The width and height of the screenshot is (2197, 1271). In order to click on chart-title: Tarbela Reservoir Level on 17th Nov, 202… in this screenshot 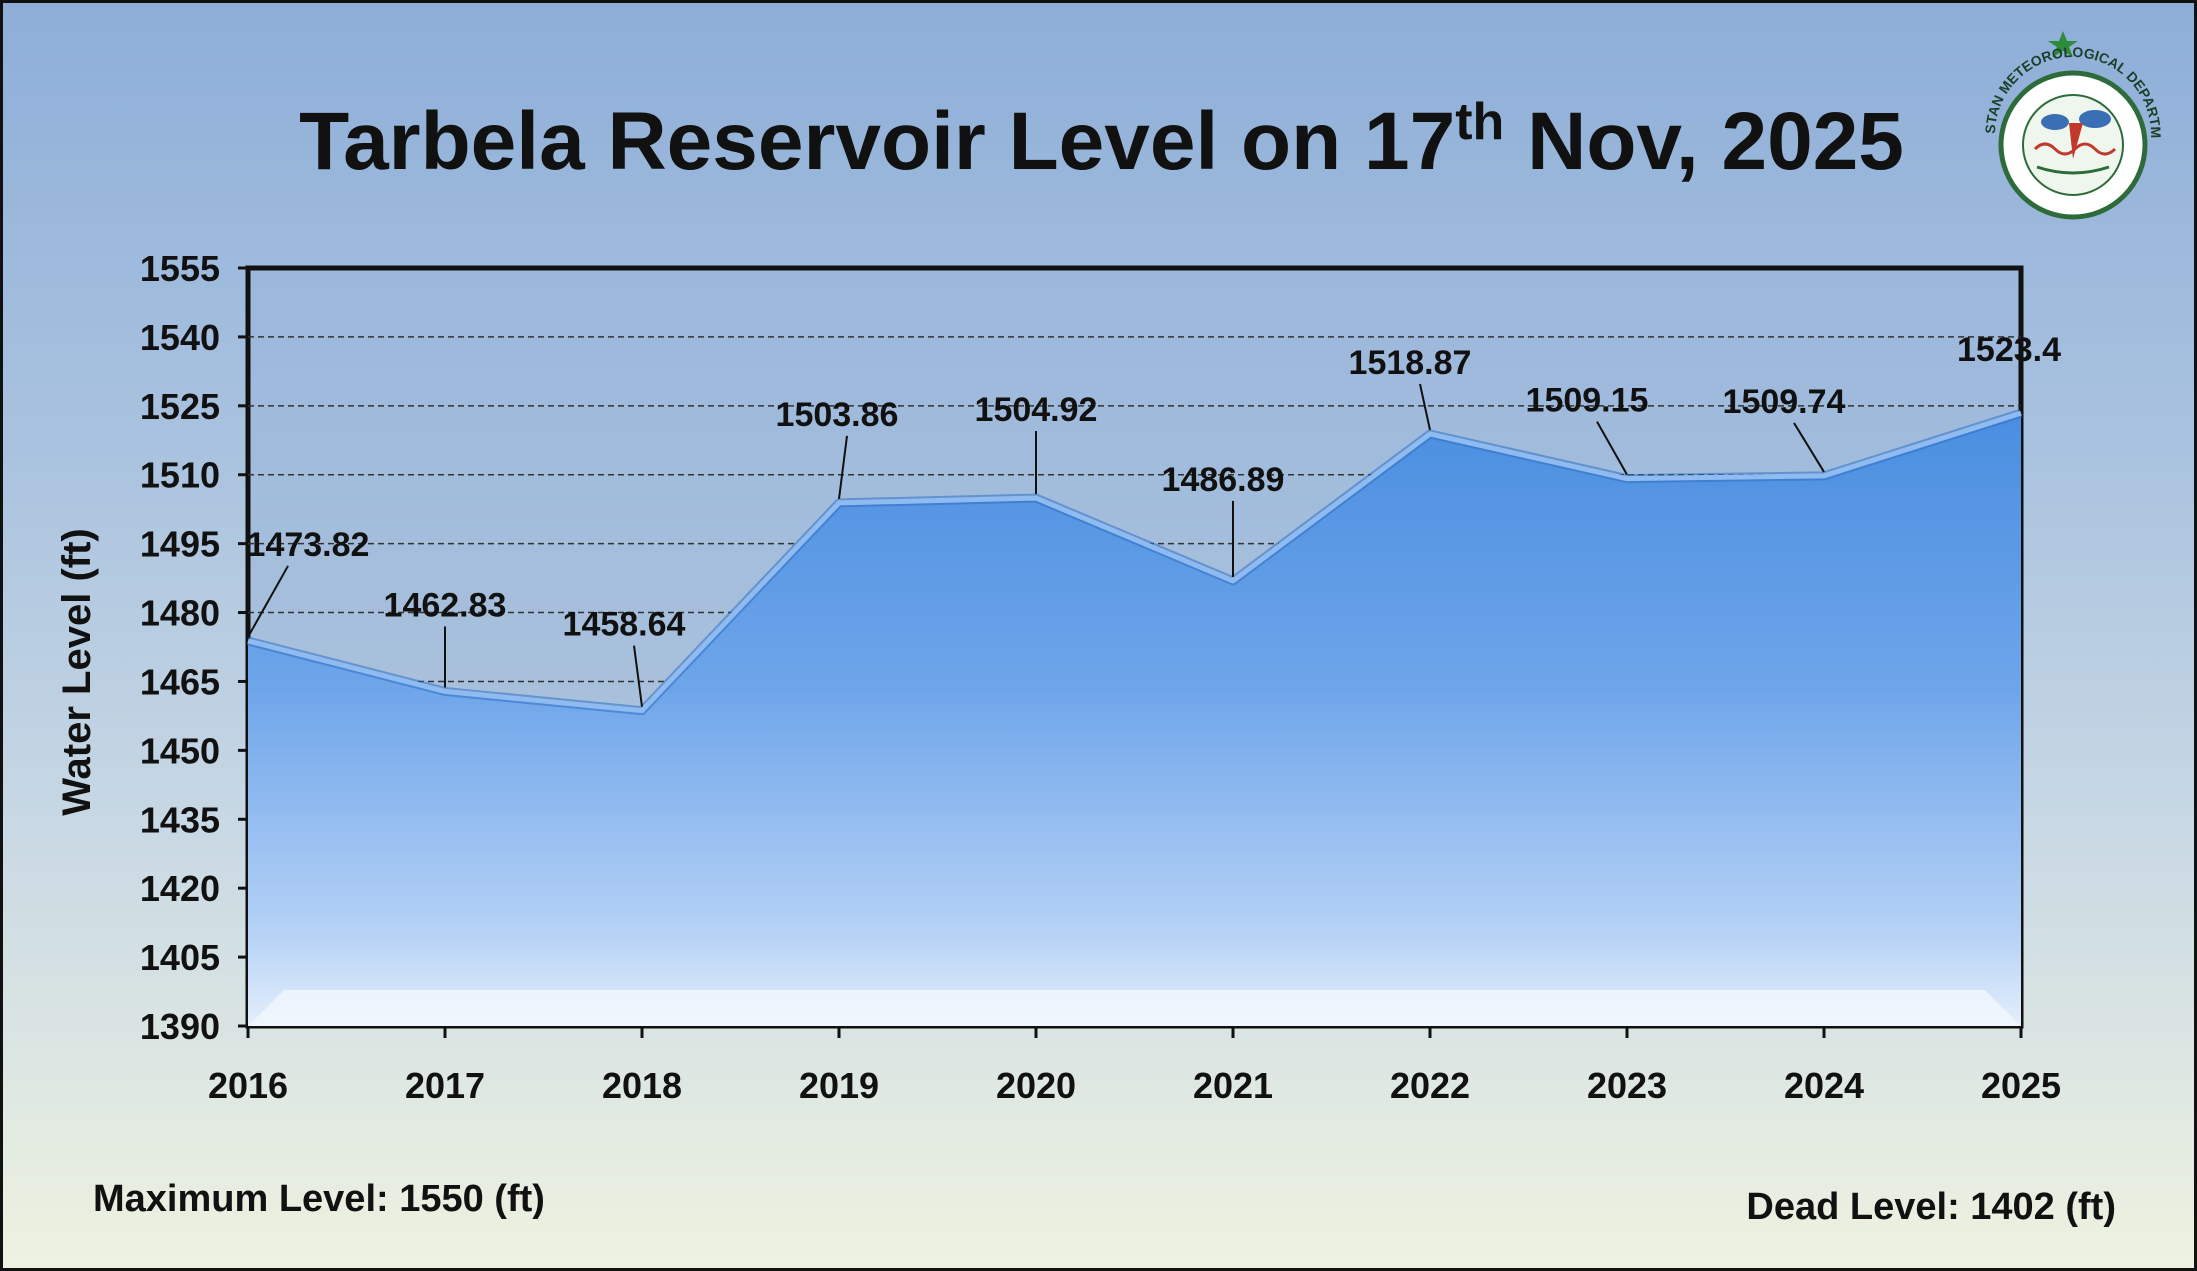, I will do `click(1098, 141)`.